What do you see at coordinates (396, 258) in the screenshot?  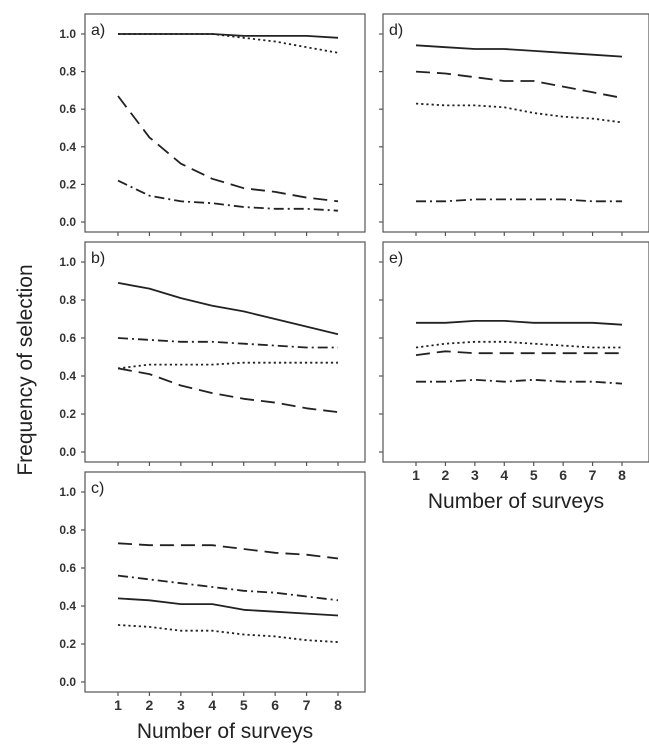 I see `panel-label: e)` at bounding box center [396, 258].